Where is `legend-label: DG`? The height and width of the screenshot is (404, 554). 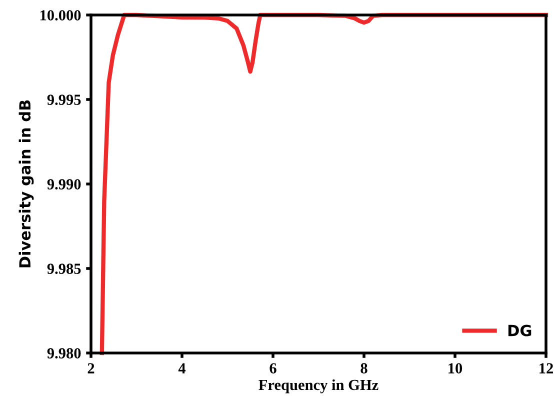
legend-label: DG is located at coordinates (520, 330).